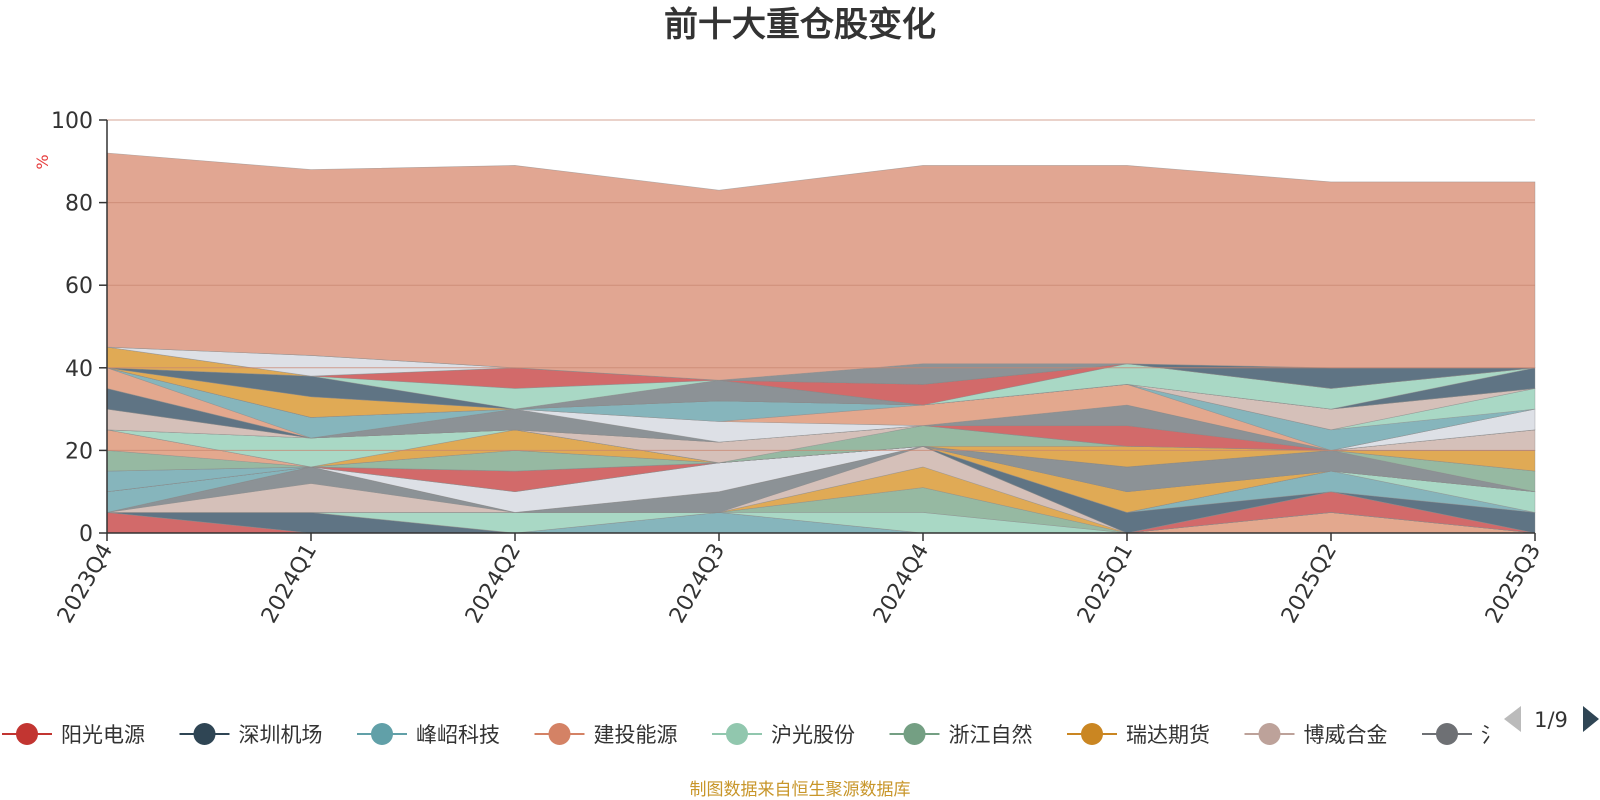  I want to click on y-tick-label-3: 60, so click(79, 286).